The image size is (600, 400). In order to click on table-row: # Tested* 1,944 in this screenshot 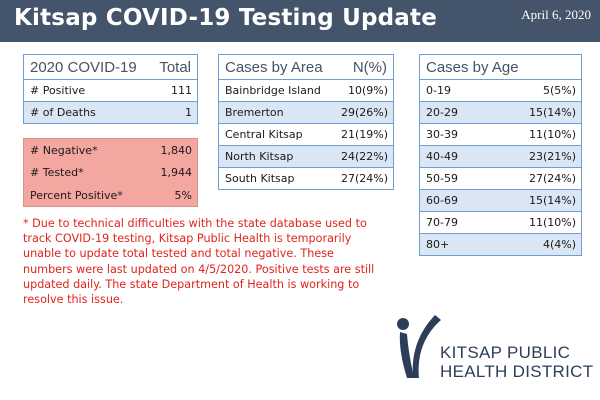, I will do `click(110, 173)`.